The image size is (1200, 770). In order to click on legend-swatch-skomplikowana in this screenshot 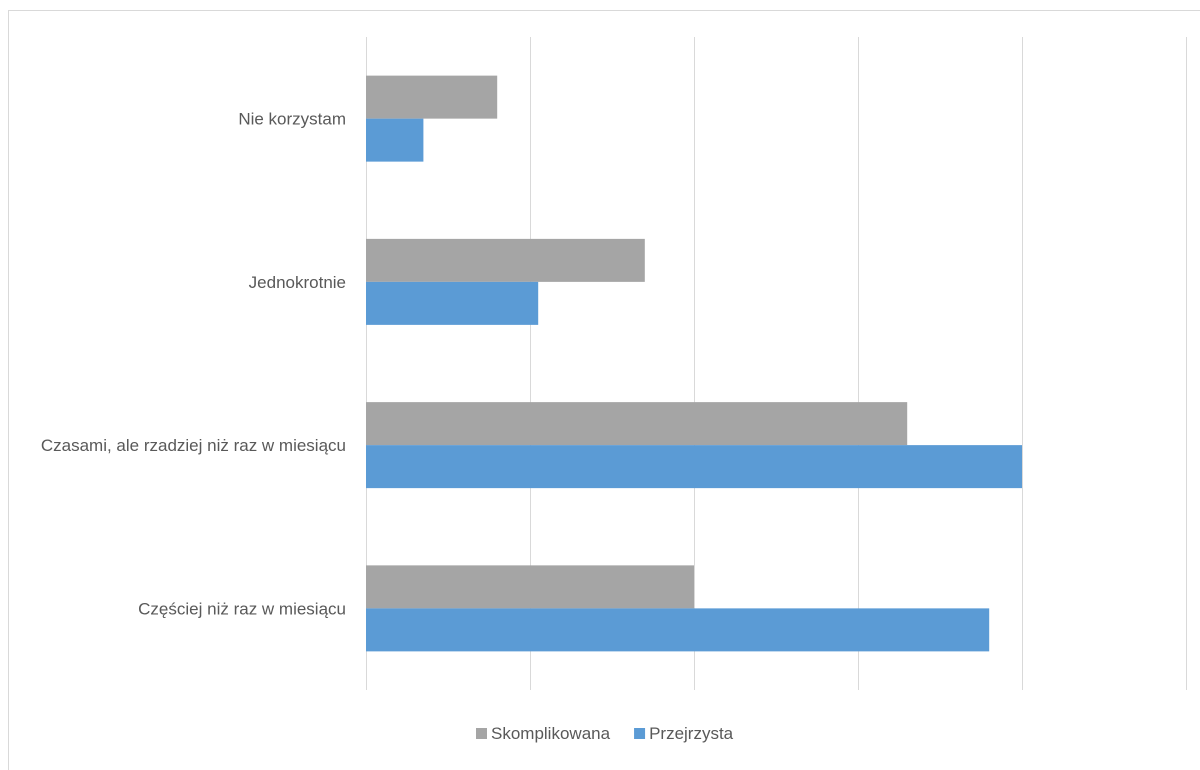, I will do `click(481, 733)`.